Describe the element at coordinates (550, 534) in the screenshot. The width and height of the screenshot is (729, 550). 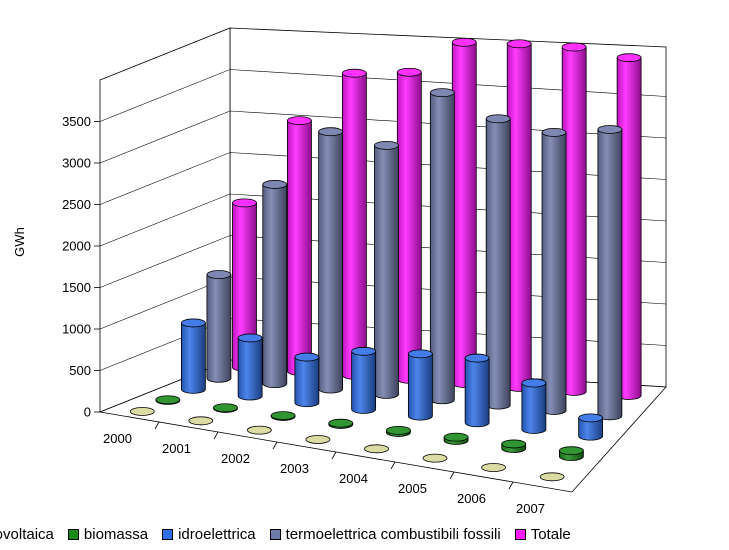
I see `legend-label: Totale` at that location.